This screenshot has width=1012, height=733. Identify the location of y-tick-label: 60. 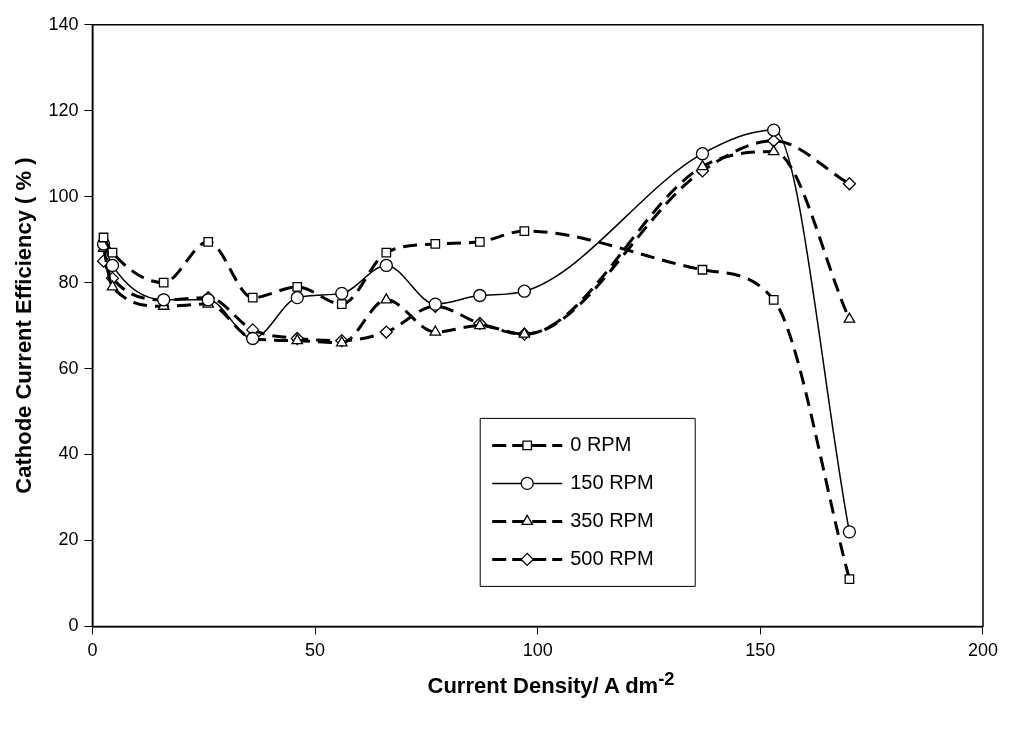
(68, 367).